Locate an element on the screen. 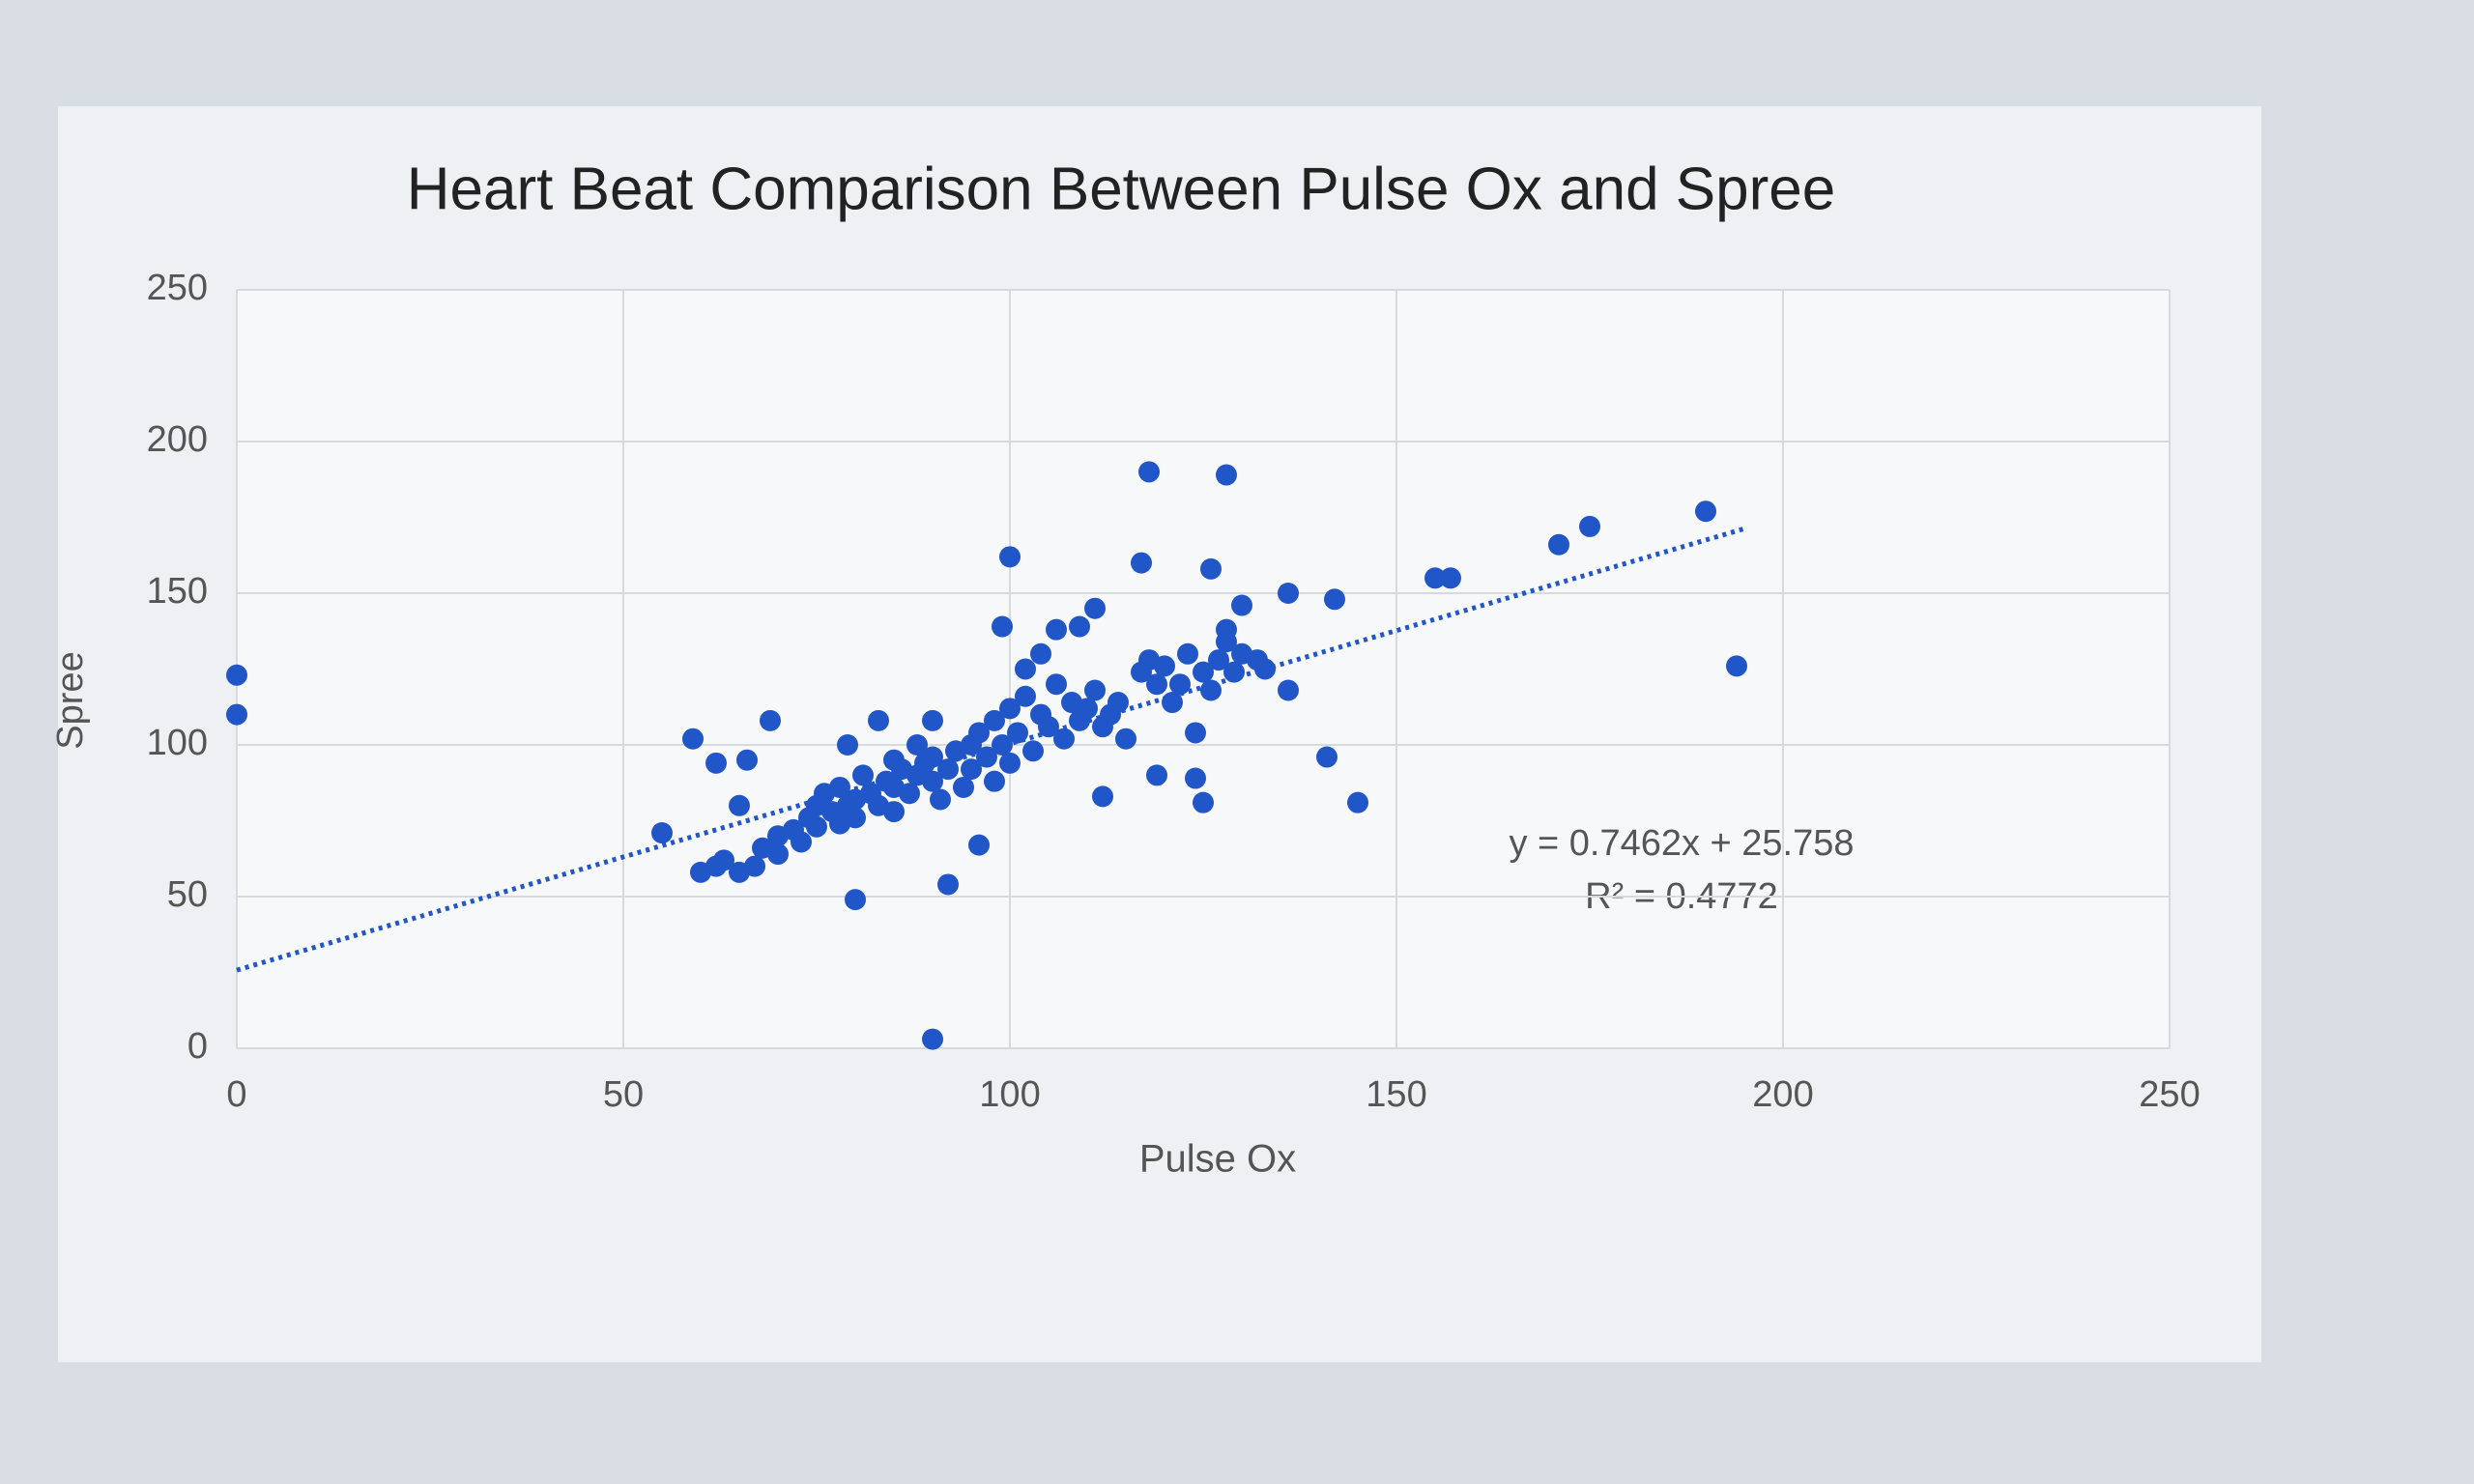 This screenshot has width=2474, height=1484. y-tick-label: 0 is located at coordinates (197, 1047).